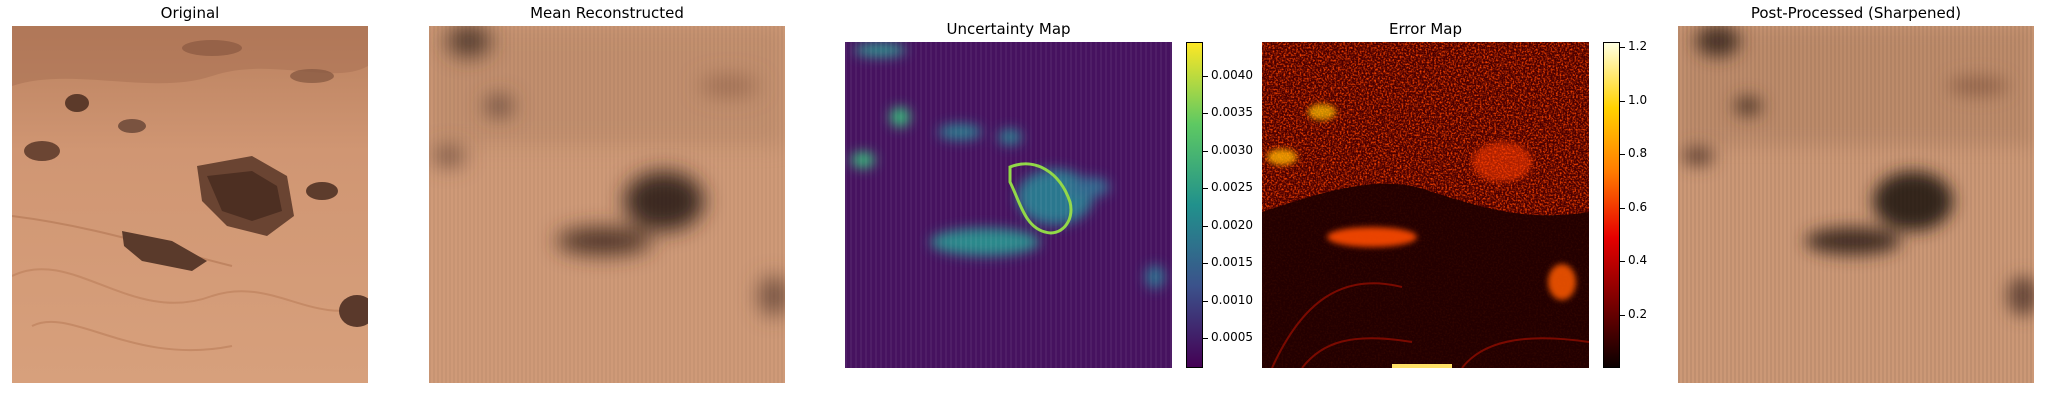  I want to click on error-heatmap, so click(1425, 205).